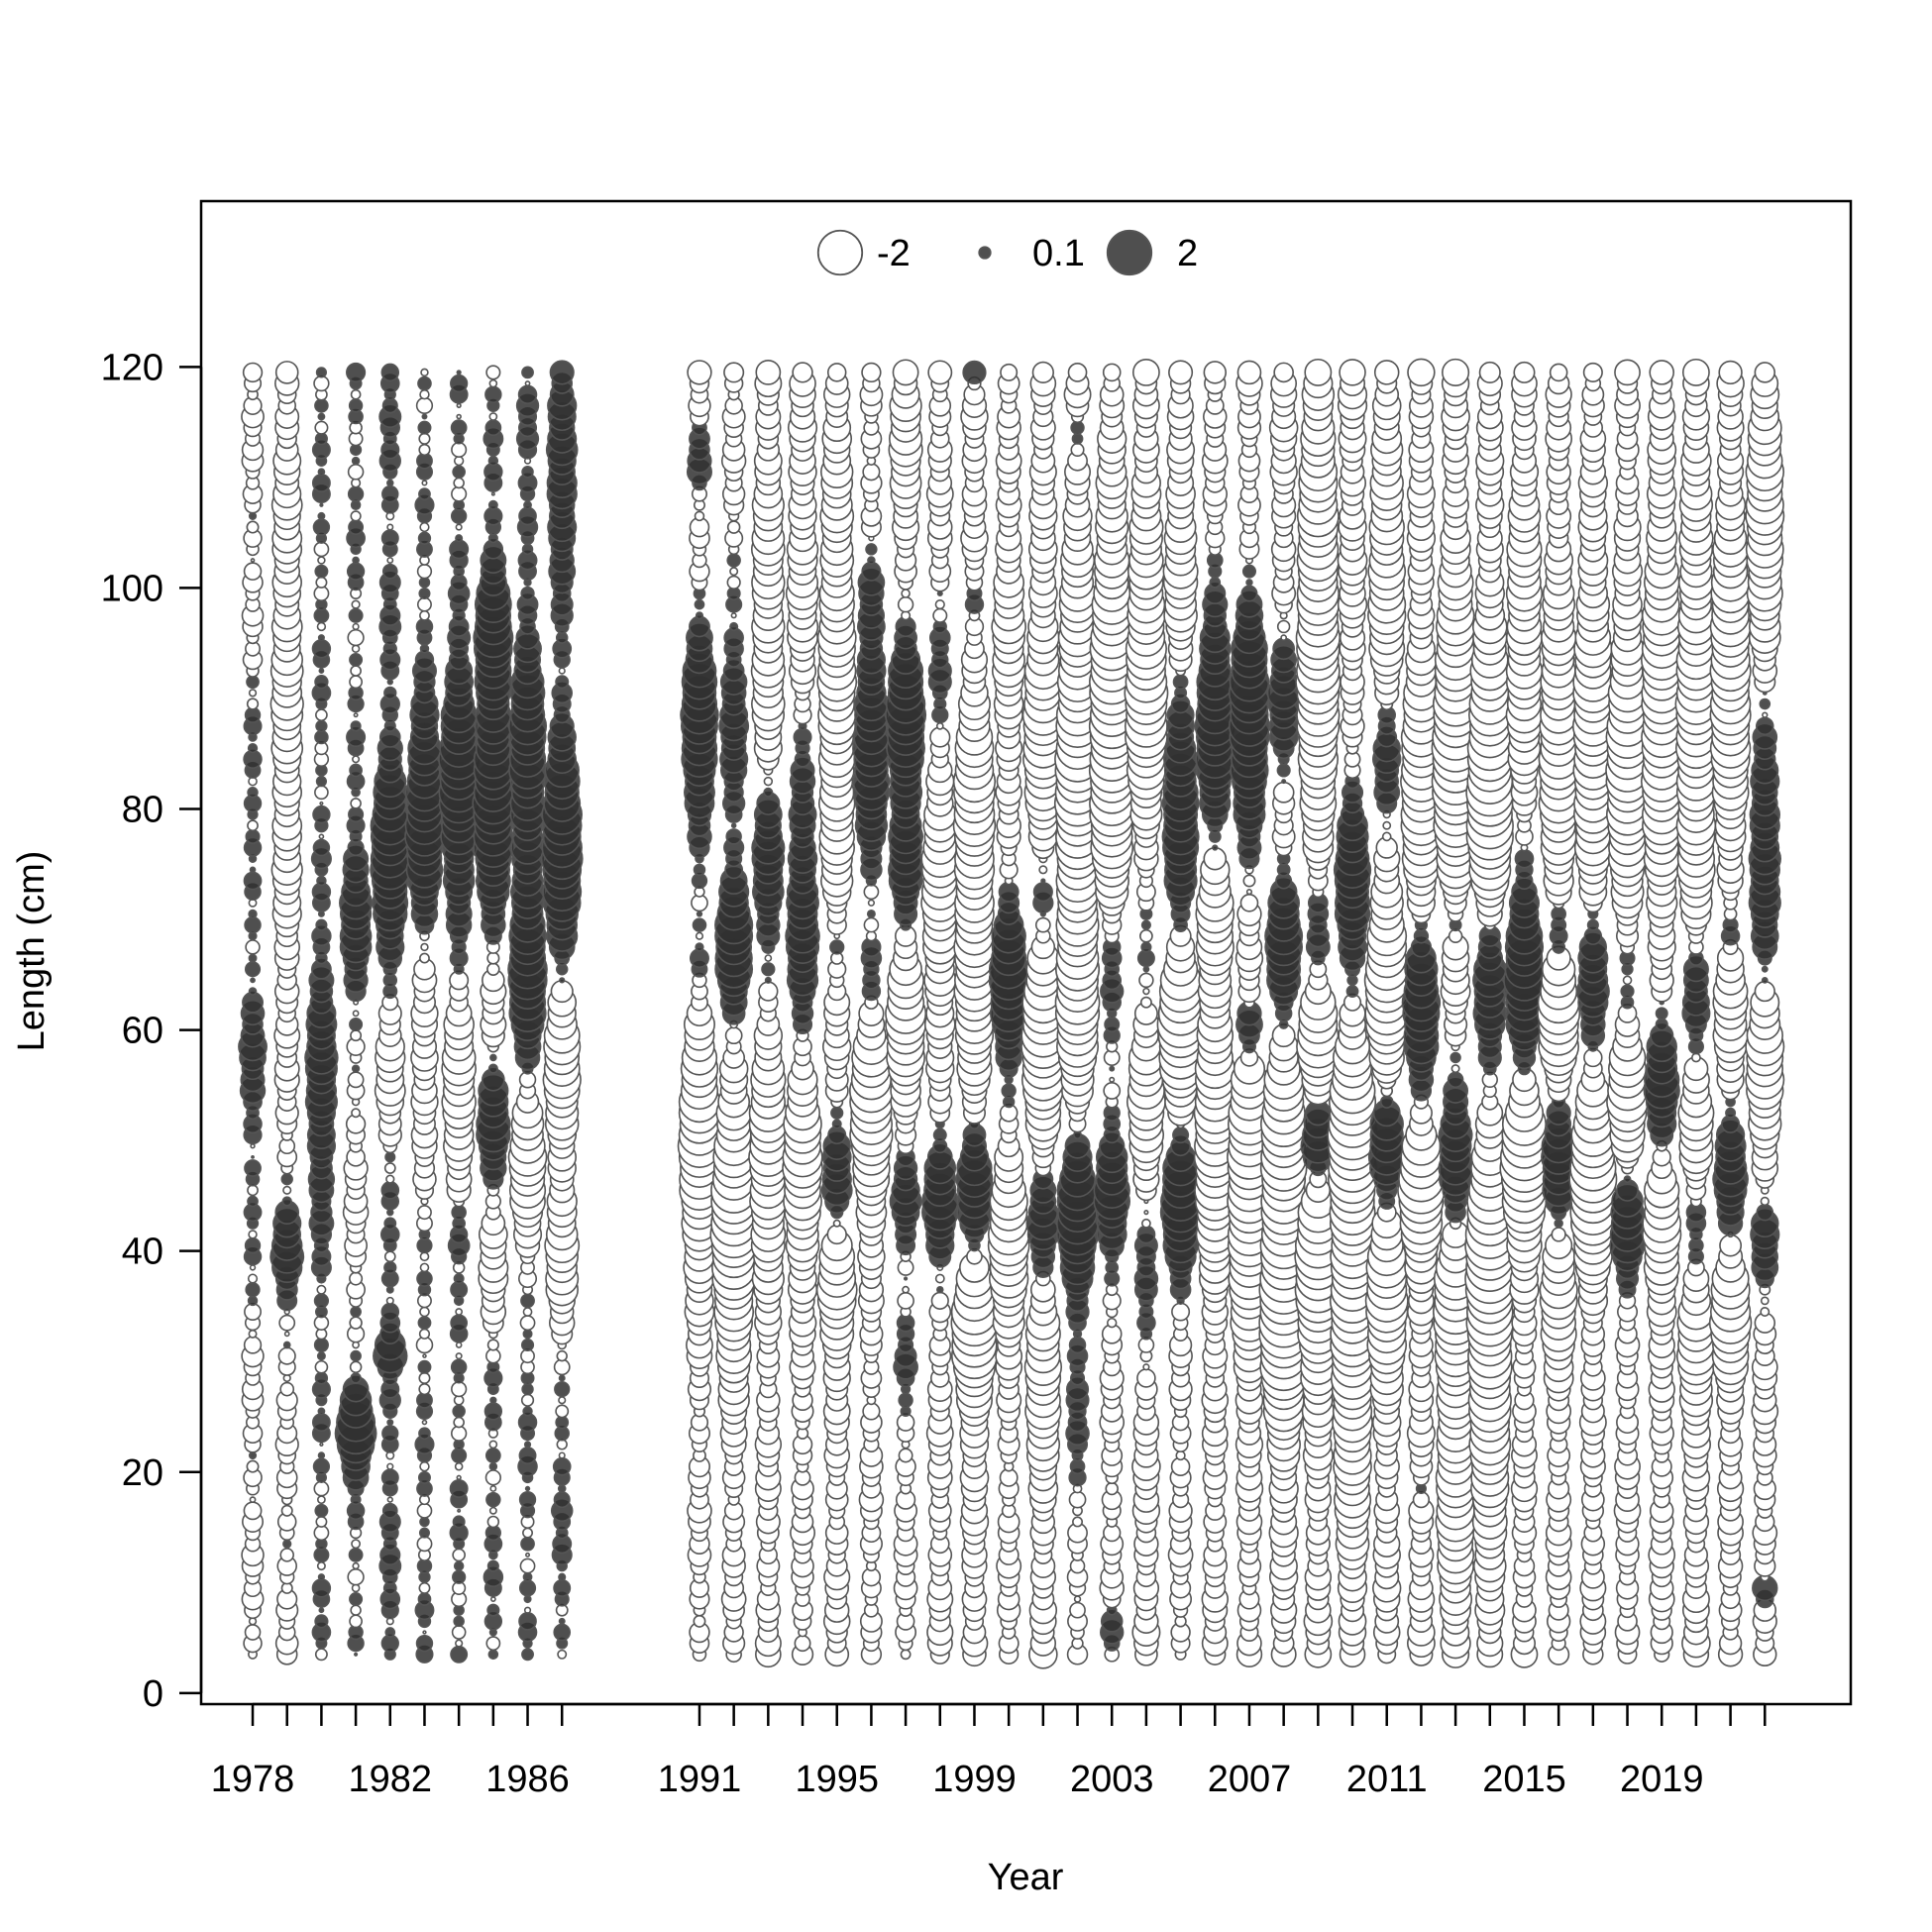  Describe the element at coordinates (894, 254) in the screenshot. I see `legend-label: -2` at that location.